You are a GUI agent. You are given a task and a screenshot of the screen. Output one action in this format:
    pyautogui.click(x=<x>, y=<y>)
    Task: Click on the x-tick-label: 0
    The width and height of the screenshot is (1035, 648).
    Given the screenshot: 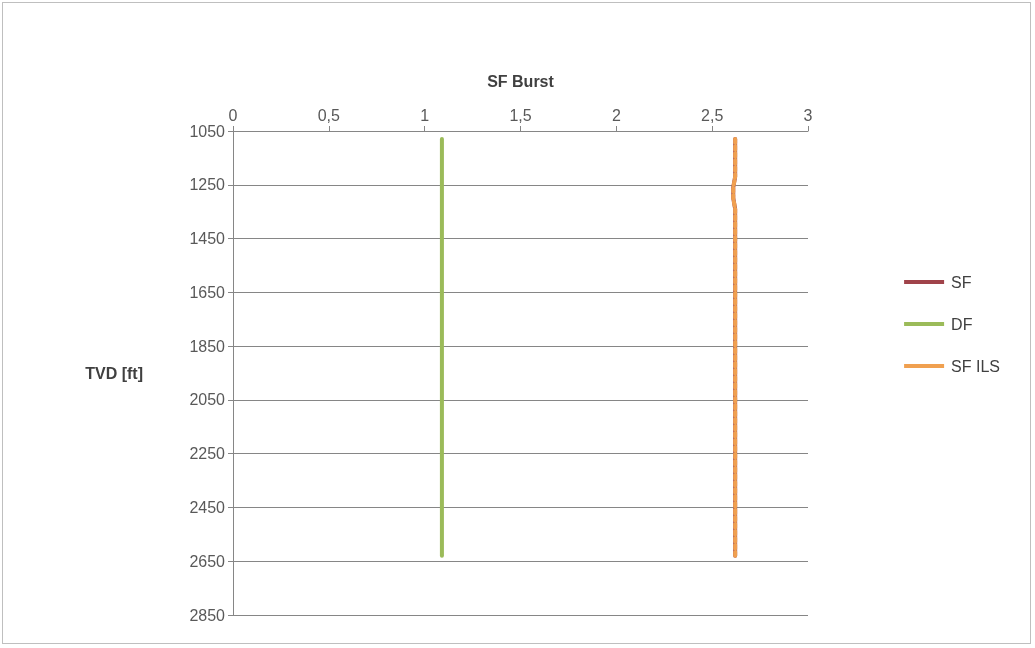 What is the action you would take?
    pyautogui.click(x=233, y=115)
    